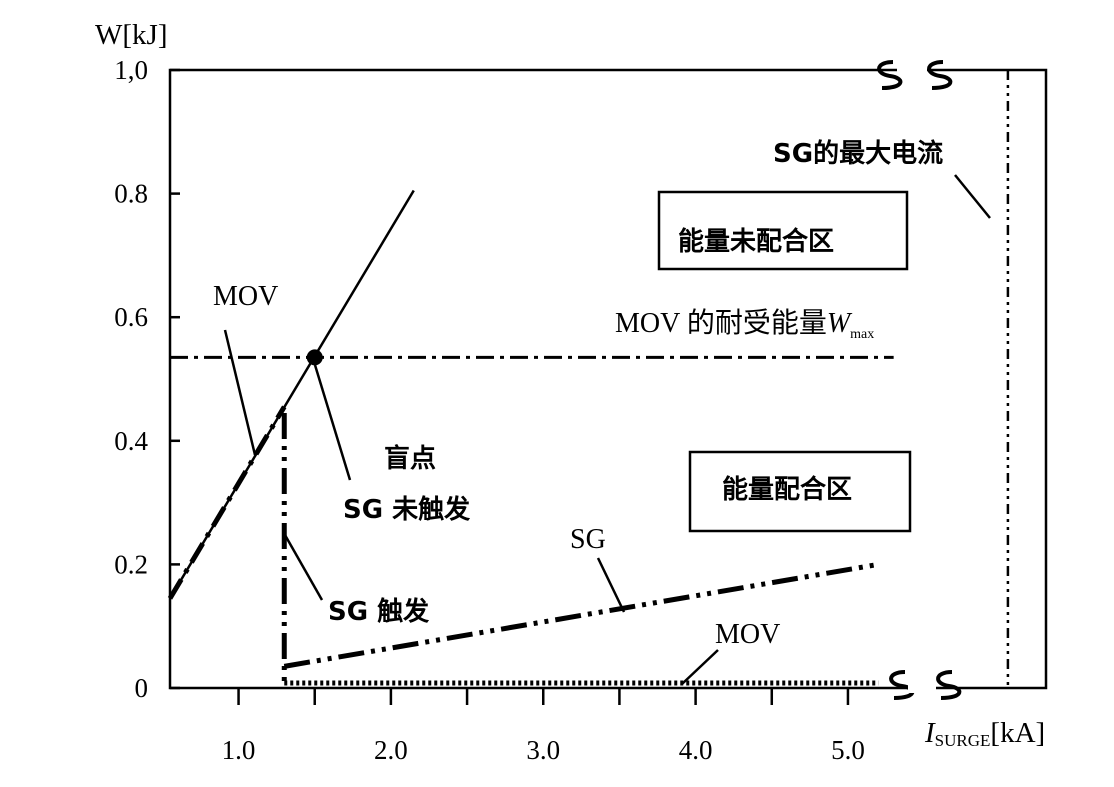 This screenshot has width=1114, height=787. What do you see at coordinates (131, 317) in the screenshot?
I see `y-tick-label: 0.6` at bounding box center [131, 317].